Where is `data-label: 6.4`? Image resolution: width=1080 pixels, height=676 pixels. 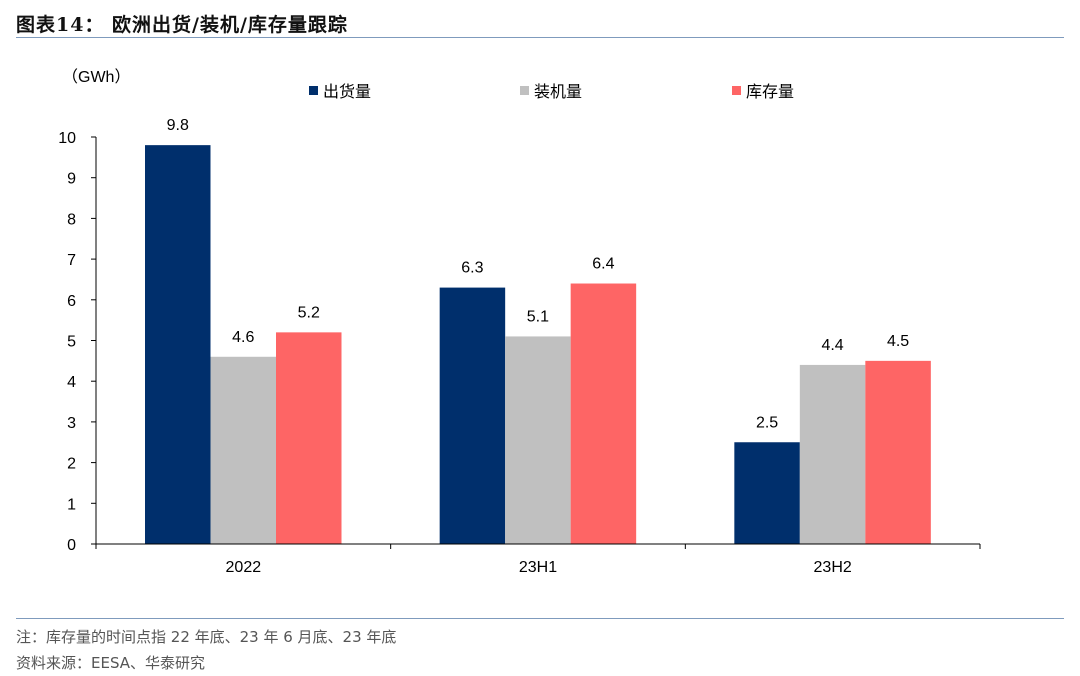
data-label: 6.4 is located at coordinates (603, 264).